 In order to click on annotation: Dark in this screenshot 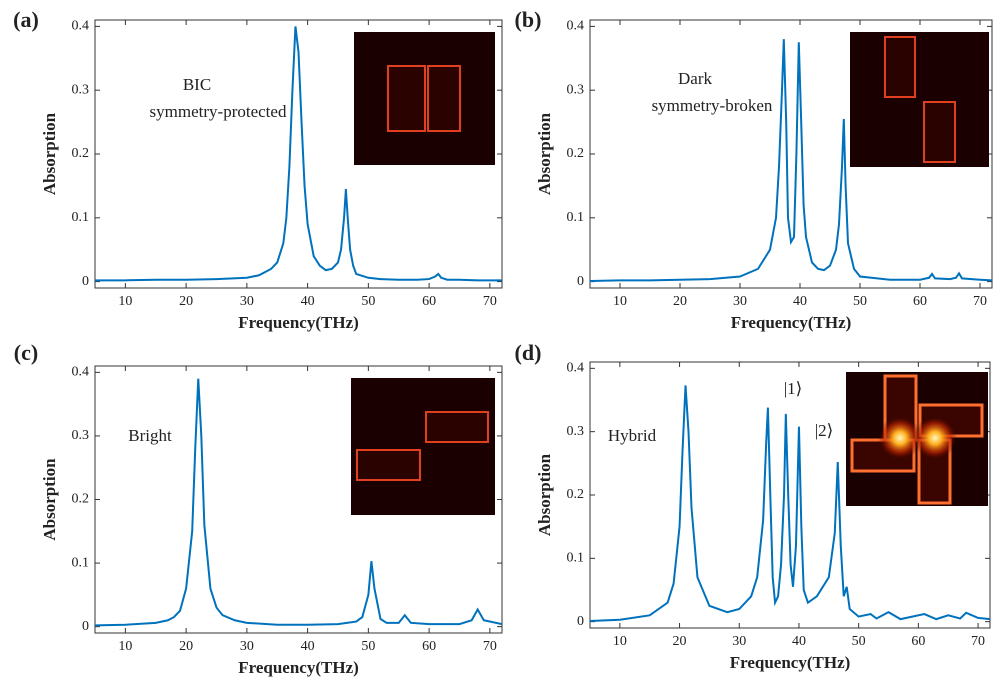, I will do `click(695, 78)`.